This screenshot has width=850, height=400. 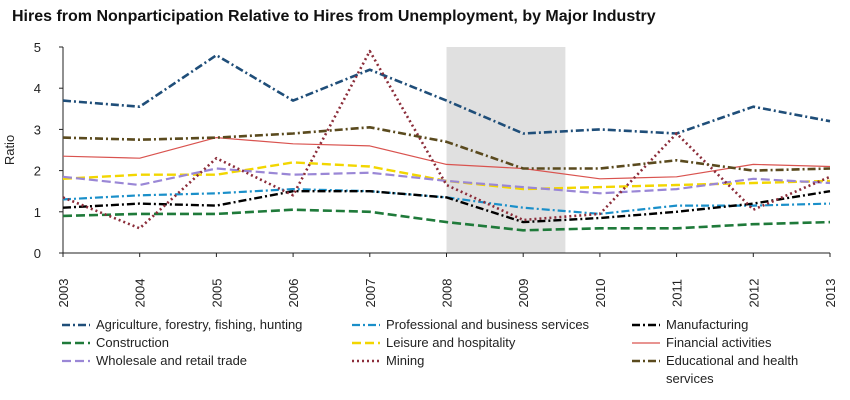 What do you see at coordinates (9, 150) in the screenshot?
I see `y-axis-label: Ratio` at bounding box center [9, 150].